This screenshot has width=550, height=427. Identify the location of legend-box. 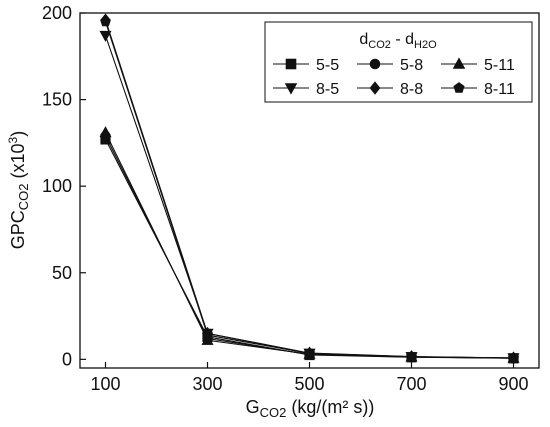
(398, 62).